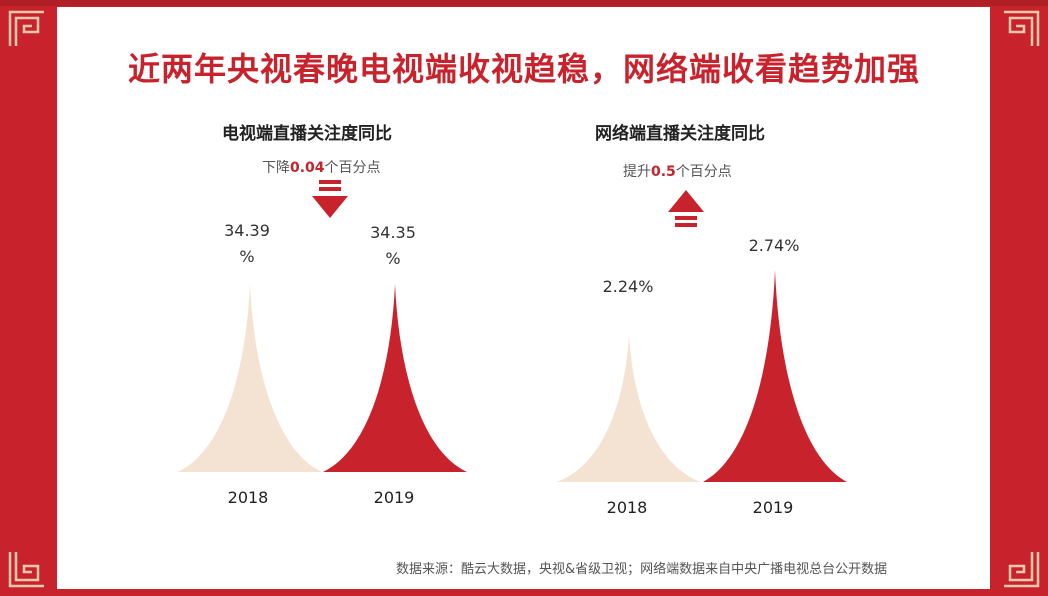 This screenshot has width=1048, height=596. What do you see at coordinates (395, 378) in the screenshot?
I see `chart1-bar-2019` at bounding box center [395, 378].